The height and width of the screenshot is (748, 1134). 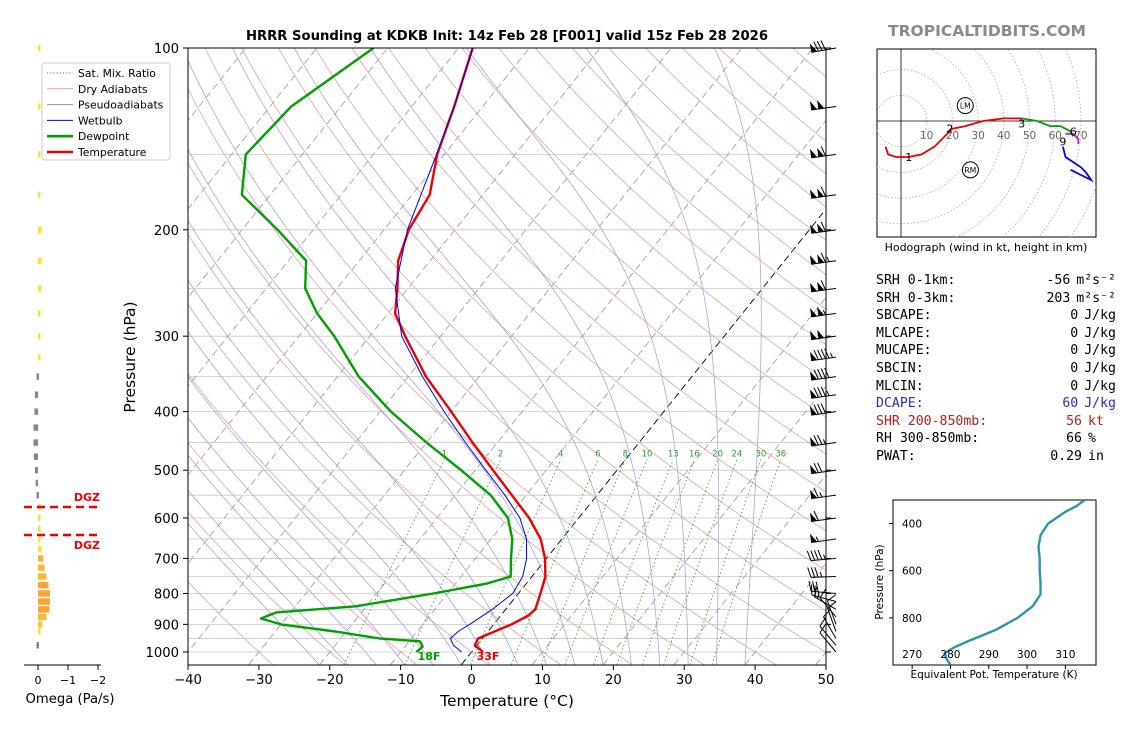 I want to click on parameter-value: -56, so click(x=1058, y=280).